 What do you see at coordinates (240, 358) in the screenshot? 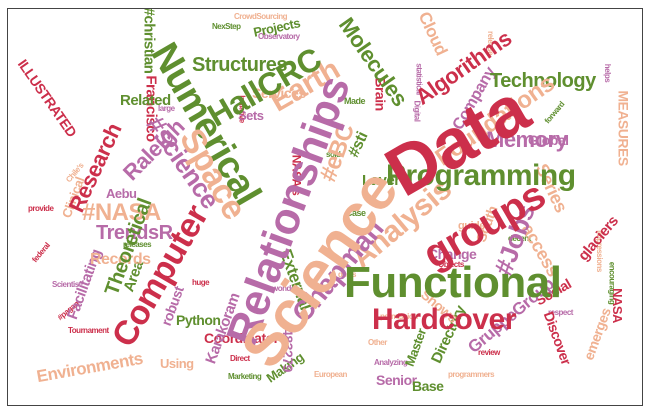
I see `word-direct: Direct` at bounding box center [240, 358].